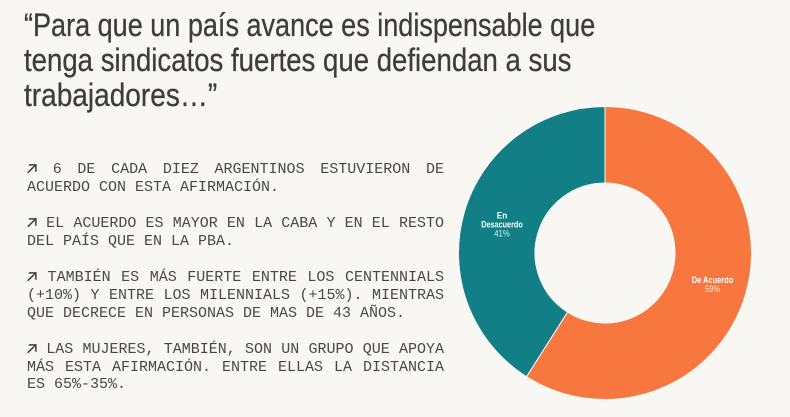 Image resolution: width=790 pixels, height=417 pixels. What do you see at coordinates (502, 234) in the screenshot?
I see `svg-text: 41%` at bounding box center [502, 234].